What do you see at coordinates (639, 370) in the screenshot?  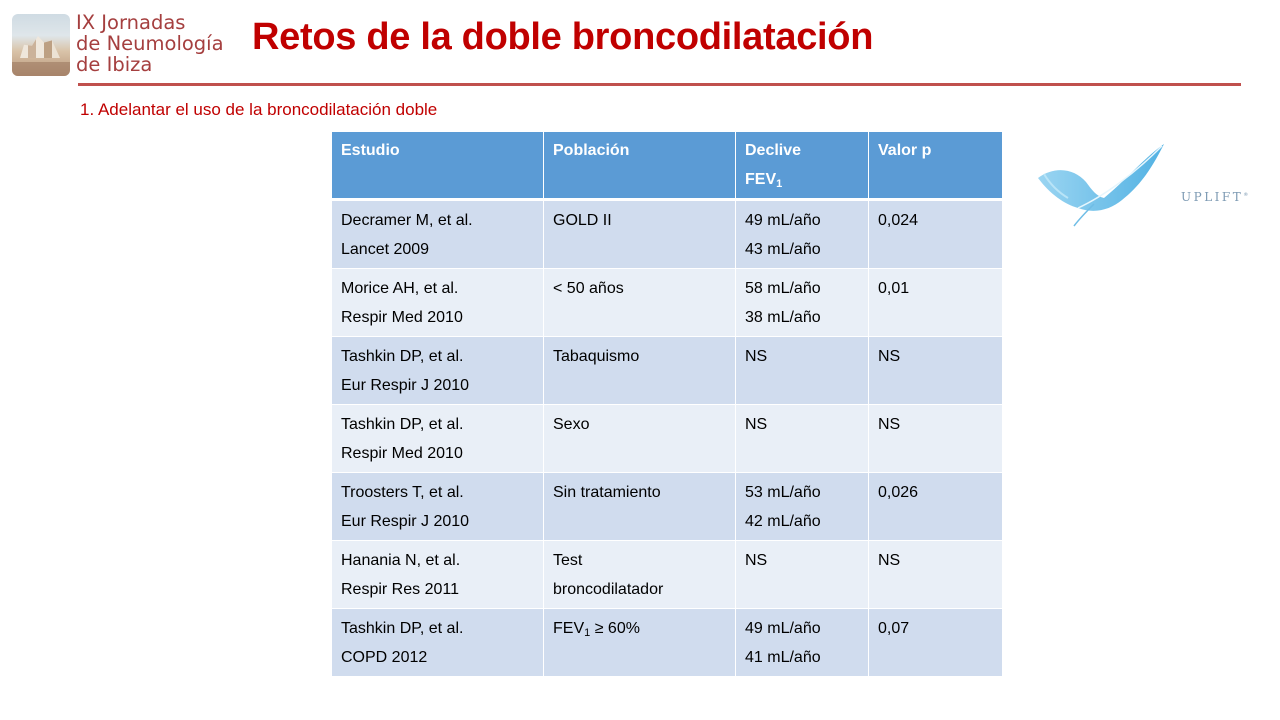 I see `cell-poblacion: Tabaquismo` at bounding box center [639, 370].